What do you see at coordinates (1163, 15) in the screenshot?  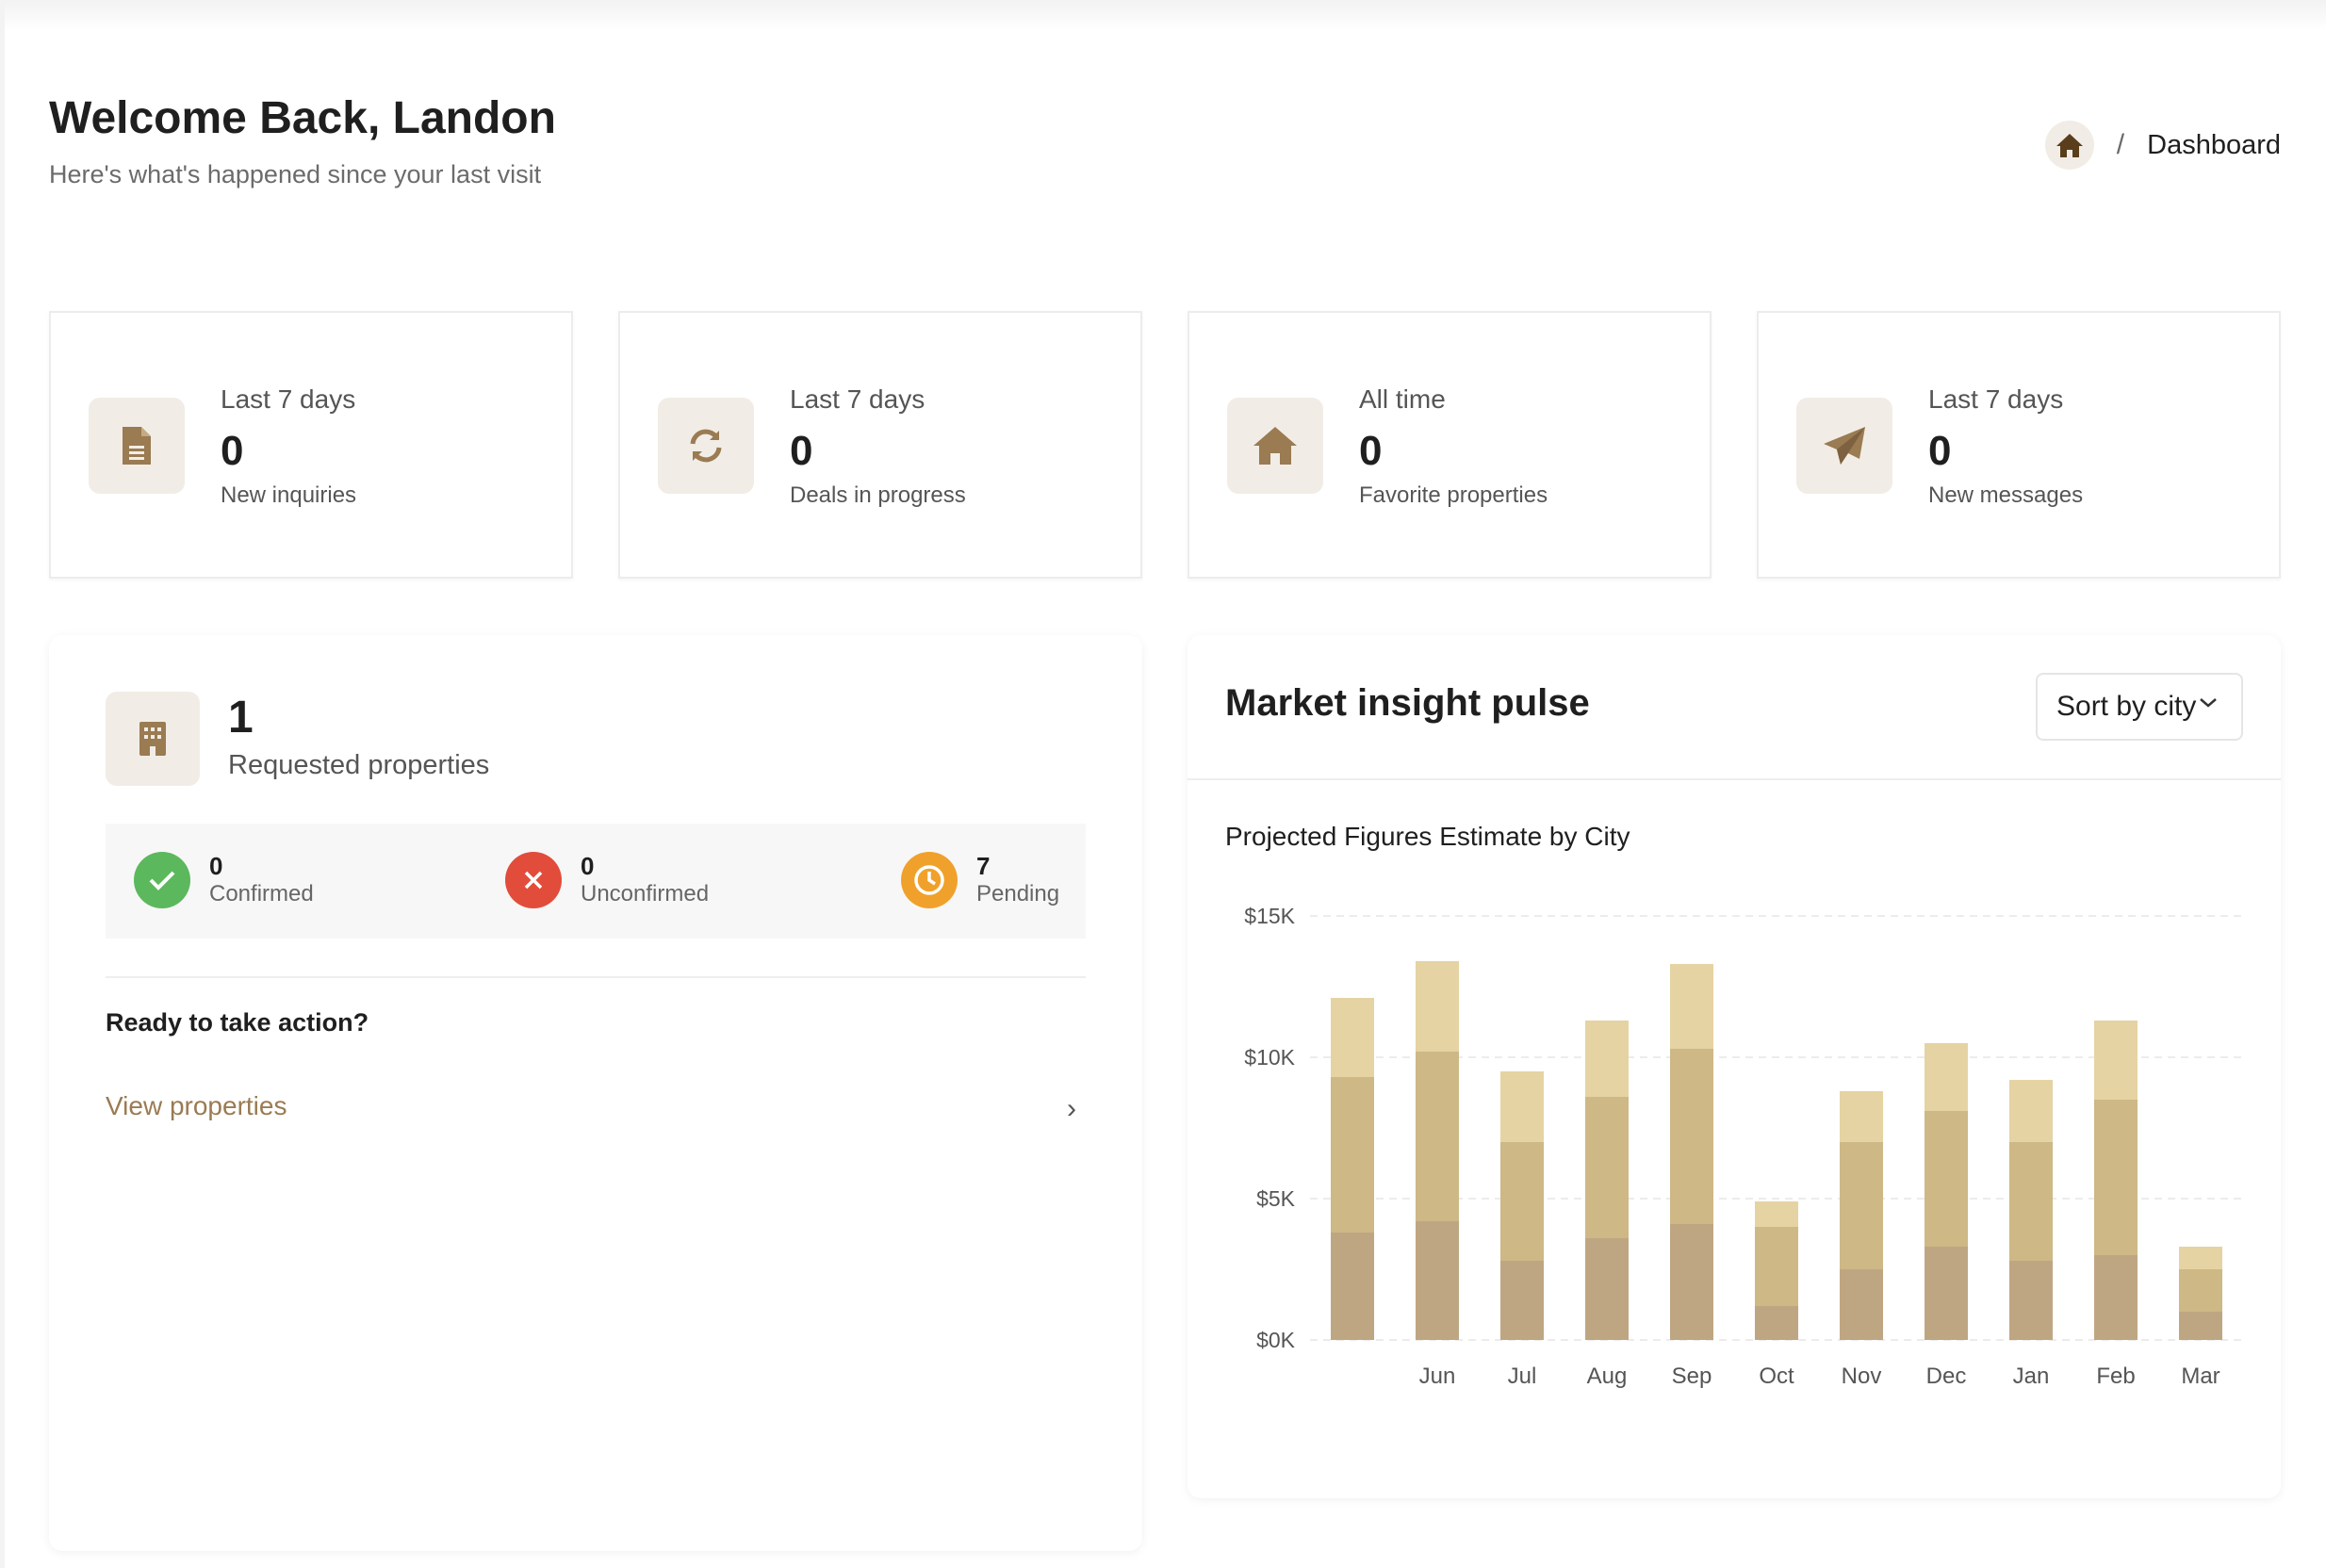 I see `top-shadow-strip` at bounding box center [1163, 15].